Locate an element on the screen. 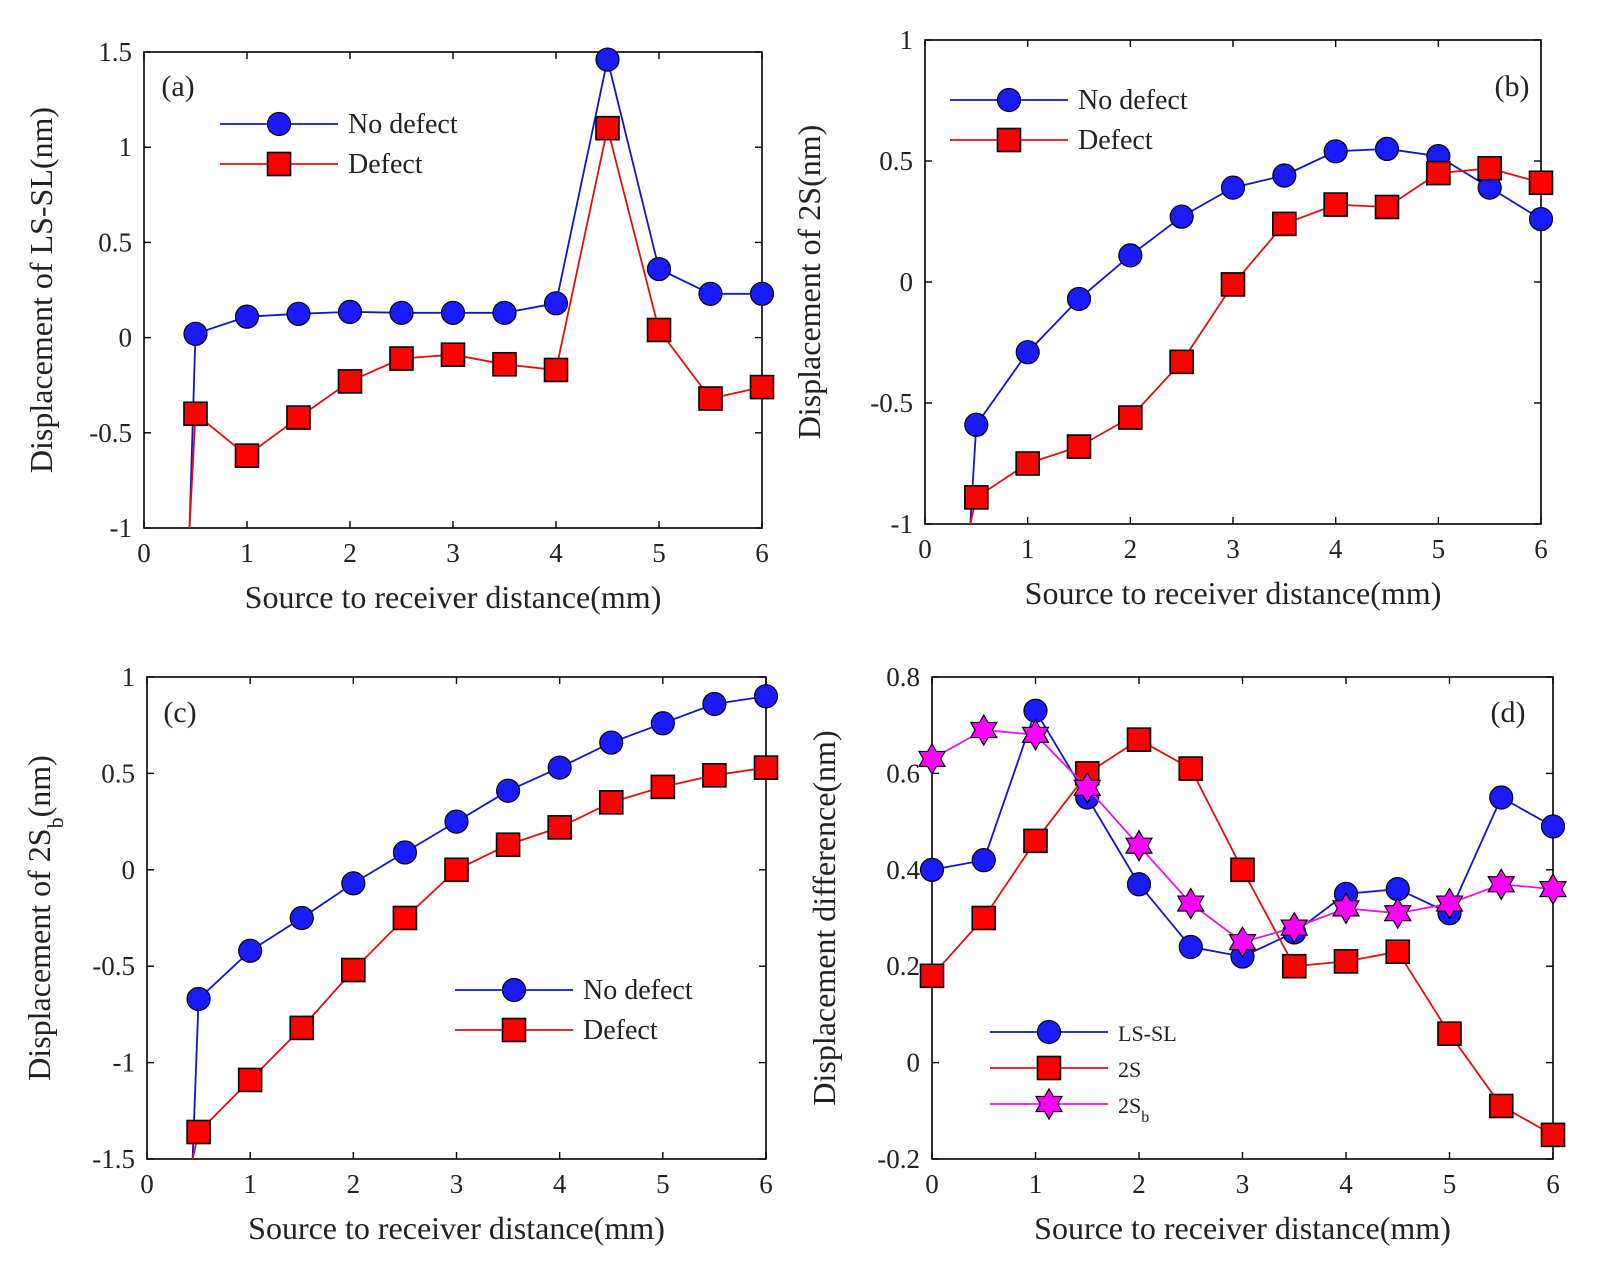 The image size is (1601, 1281). legend: LS-SL 2S 2Sb is located at coordinates (1083, 1072).